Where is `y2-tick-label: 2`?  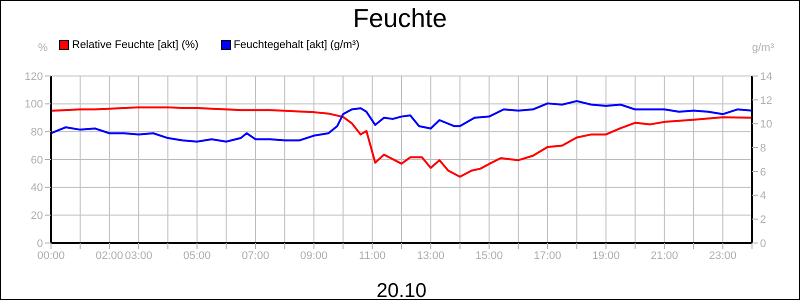 y2-tick-label: 2 is located at coordinates (763, 220).